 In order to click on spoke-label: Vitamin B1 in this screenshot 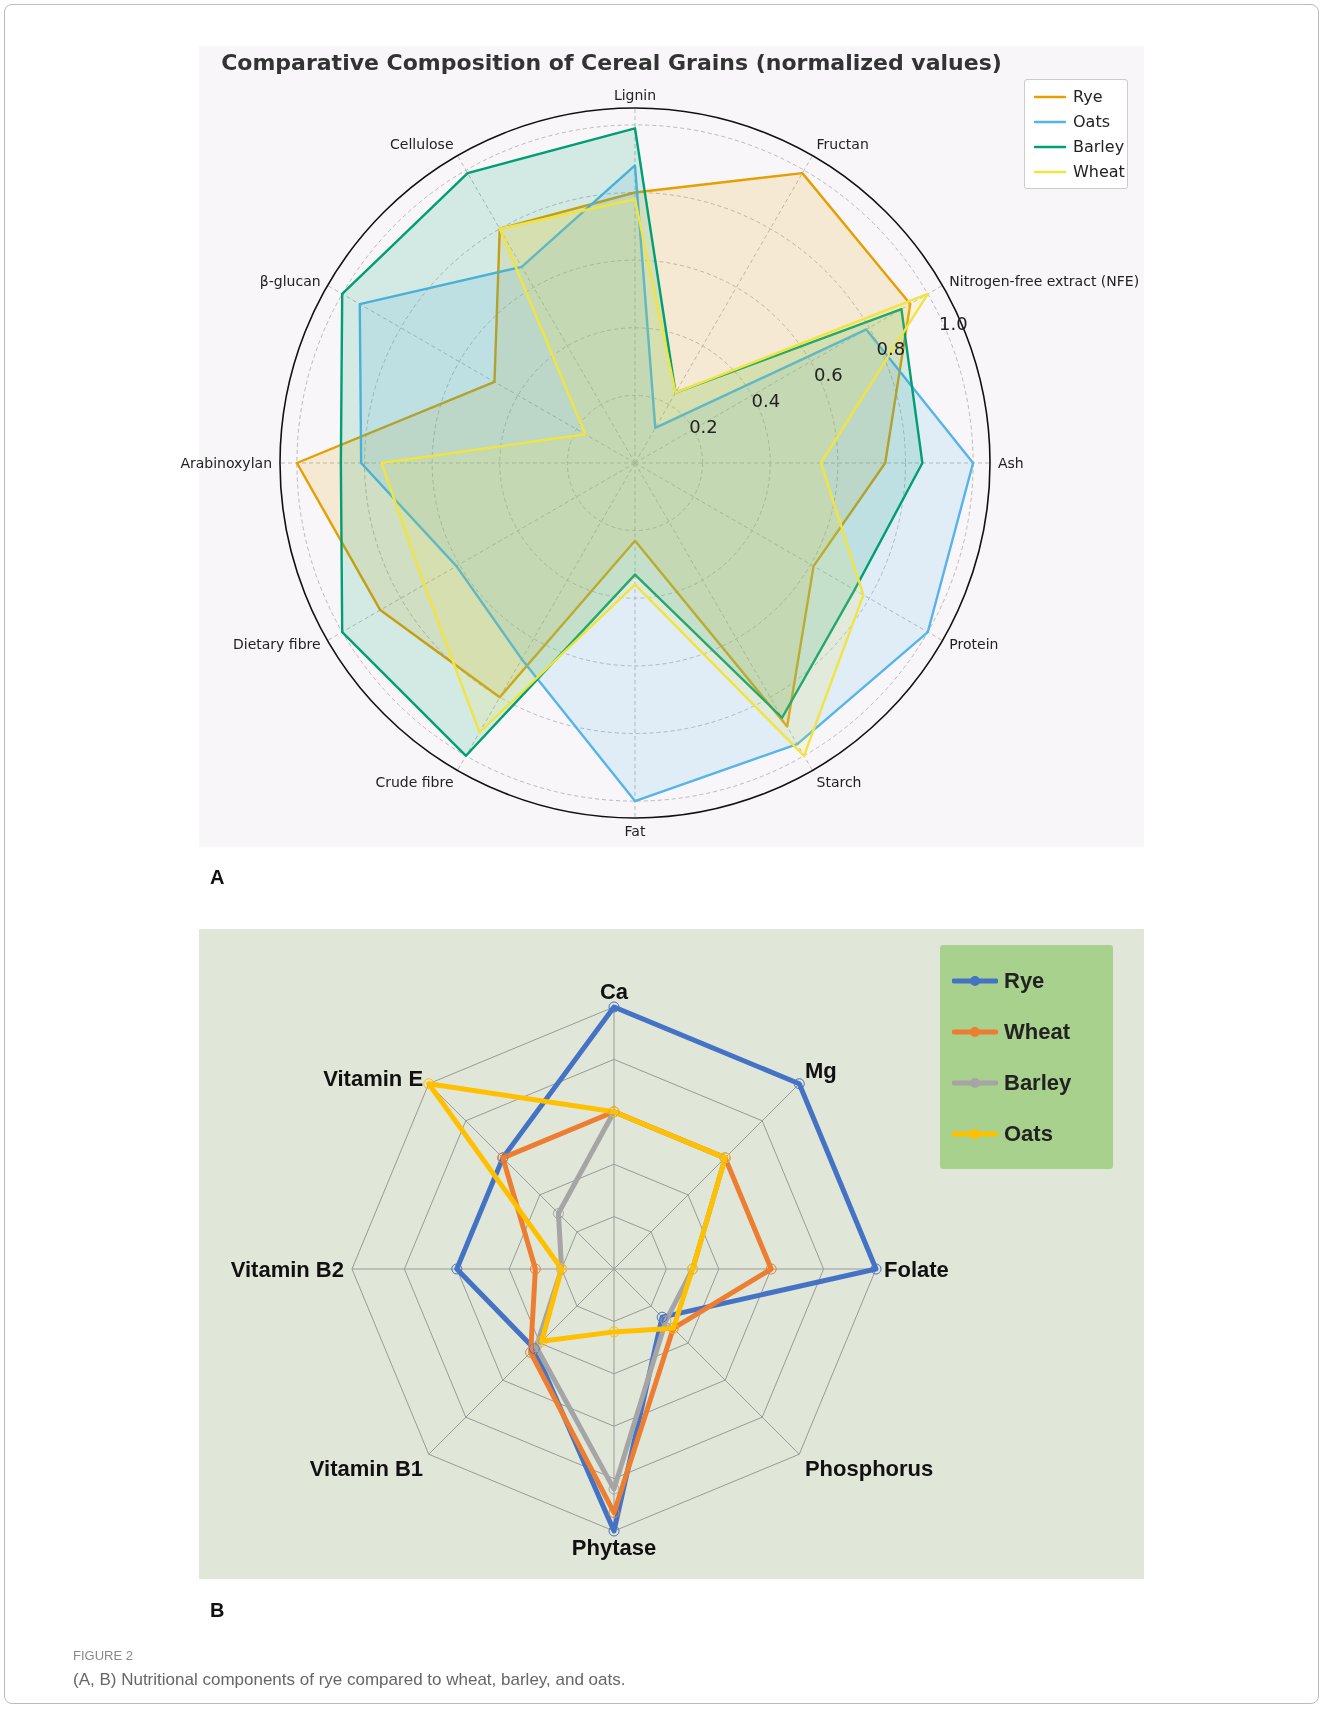, I will do `click(366, 1468)`.